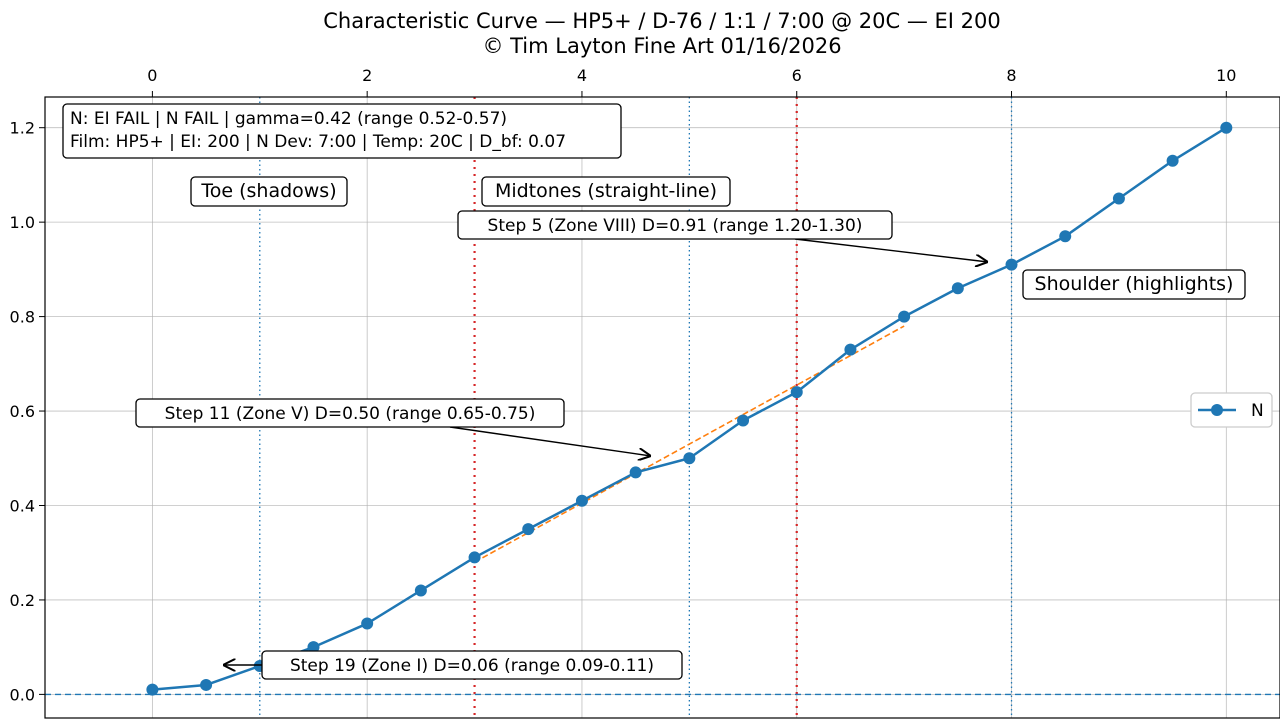 The height and width of the screenshot is (720, 1280). I want to click on y-tick-label: 0.4, so click(22, 505).